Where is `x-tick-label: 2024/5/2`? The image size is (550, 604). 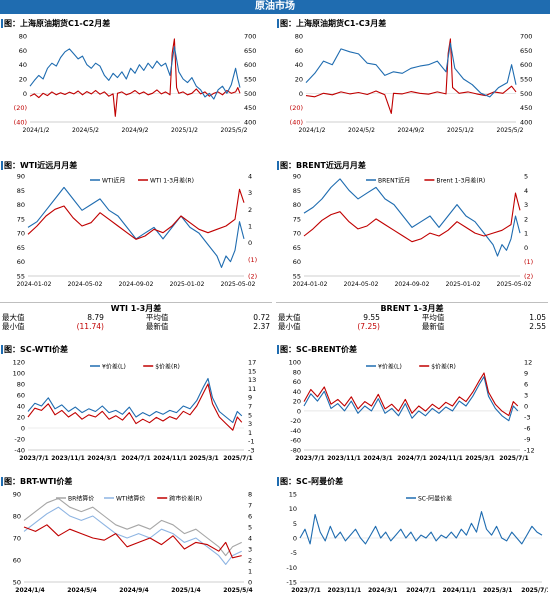 x-tick-label: 2024/5/2 is located at coordinates (85, 130).